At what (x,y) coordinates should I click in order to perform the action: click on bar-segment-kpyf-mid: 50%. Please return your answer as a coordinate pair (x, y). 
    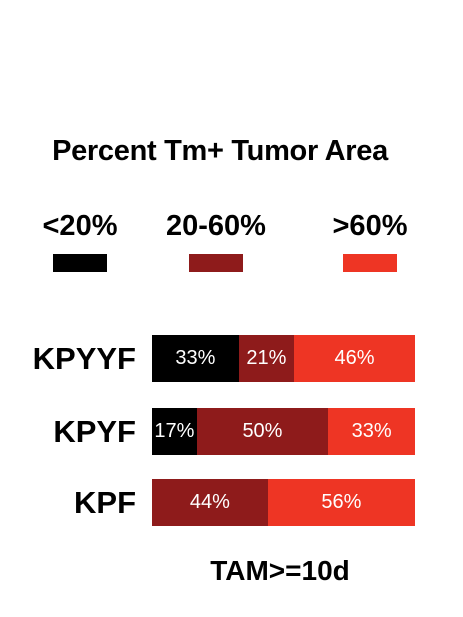
    Looking at the image, I should click on (262, 431).